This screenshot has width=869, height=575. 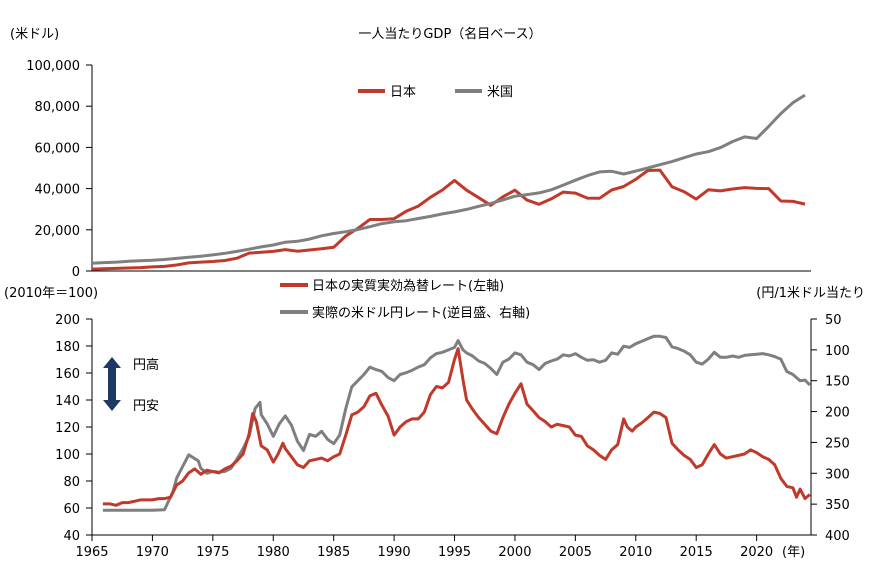 I want to click on gdp-y-ticks: 0 20,000 40,000 60,000 80,000 100,000, so click(x=59, y=169).